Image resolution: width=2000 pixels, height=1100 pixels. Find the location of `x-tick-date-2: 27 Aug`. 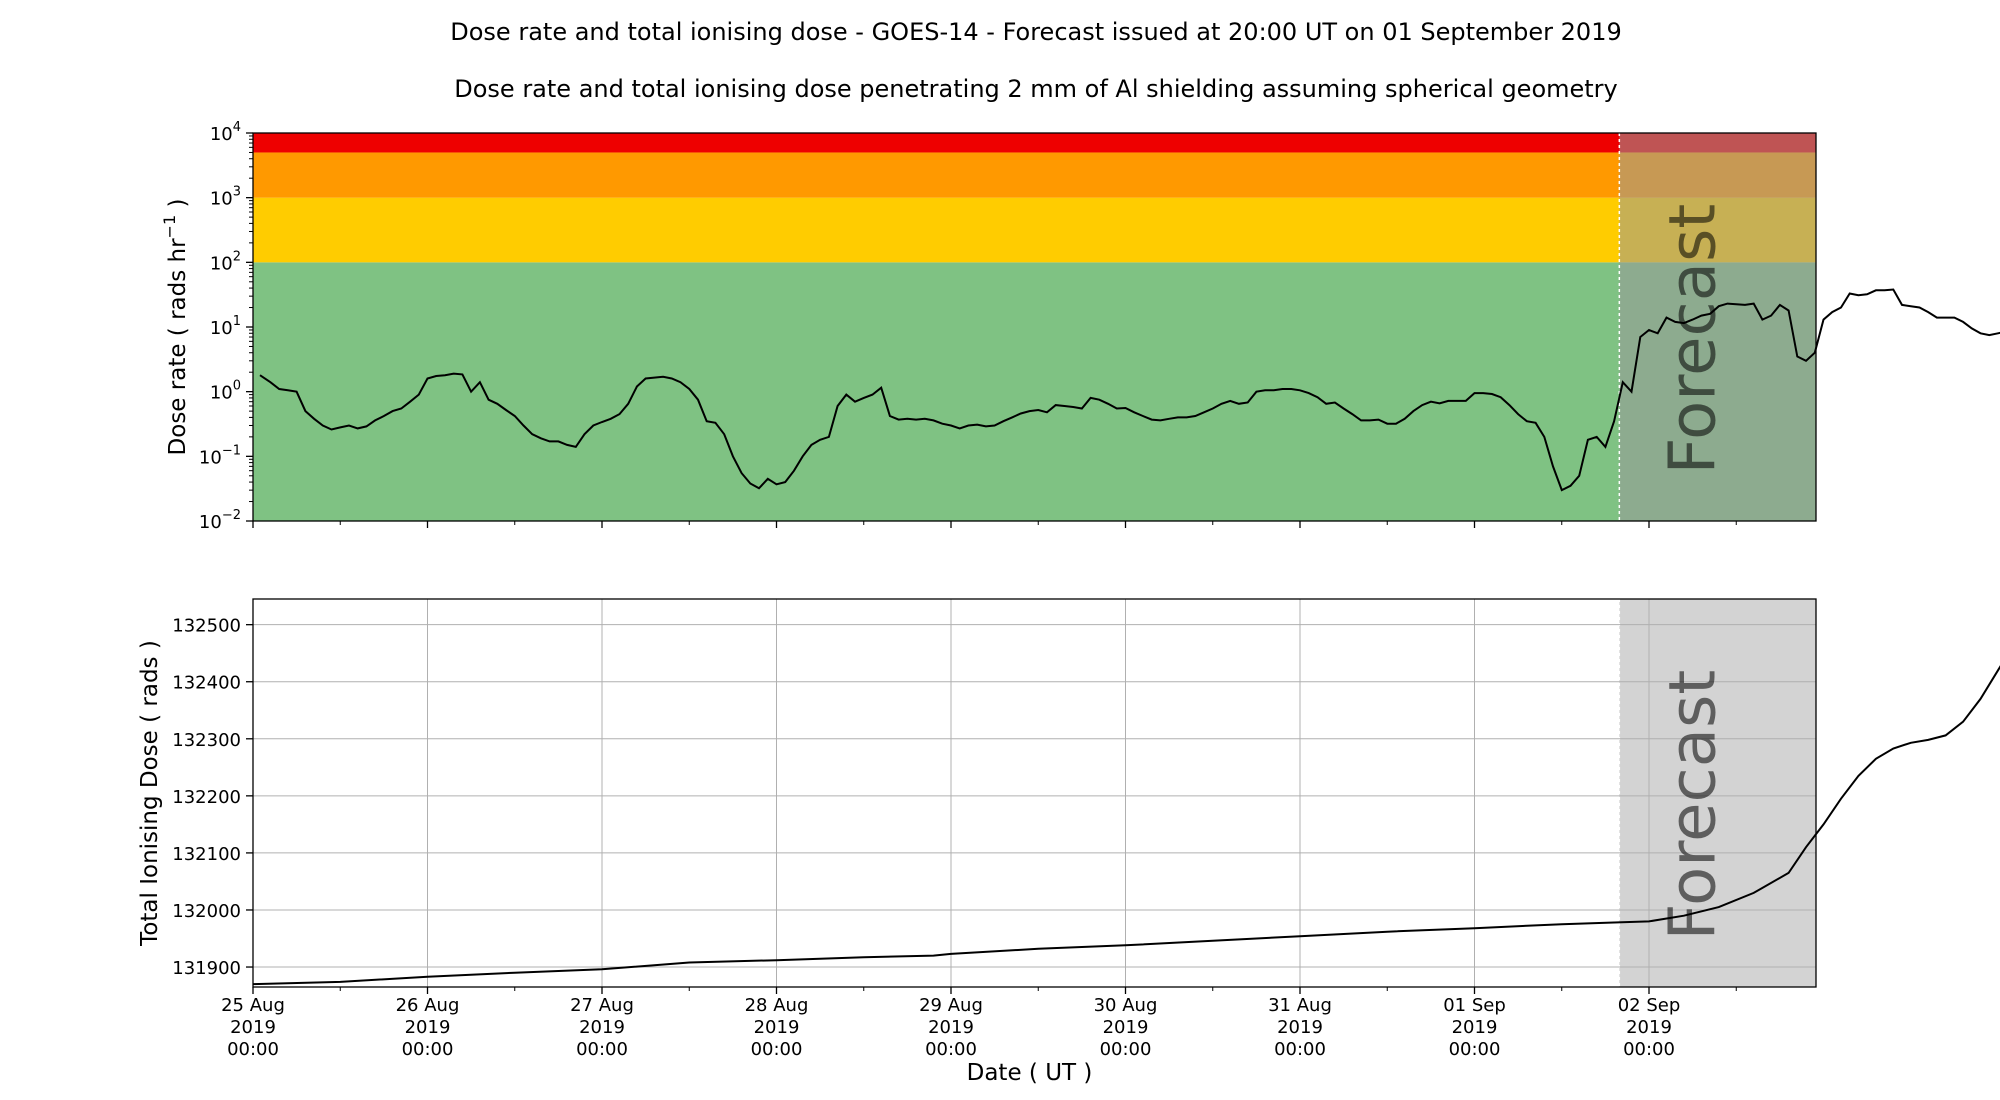

x-tick-date-2: 27 Aug is located at coordinates (602, 1005).